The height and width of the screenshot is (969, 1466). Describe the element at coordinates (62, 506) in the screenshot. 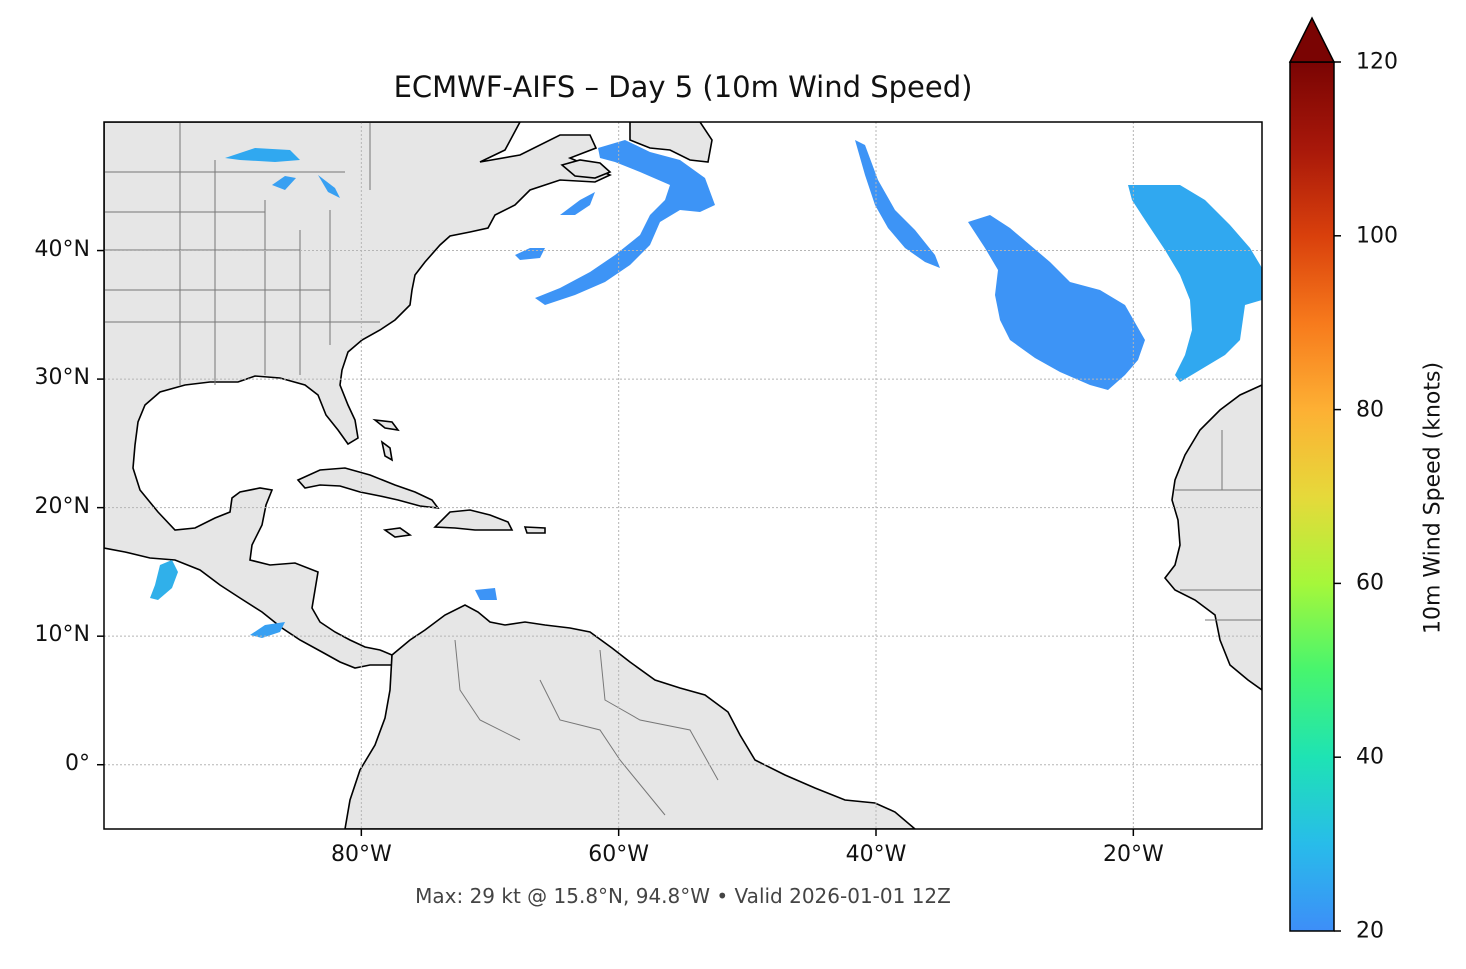

I see `lat-tick-label: 20°N` at that location.